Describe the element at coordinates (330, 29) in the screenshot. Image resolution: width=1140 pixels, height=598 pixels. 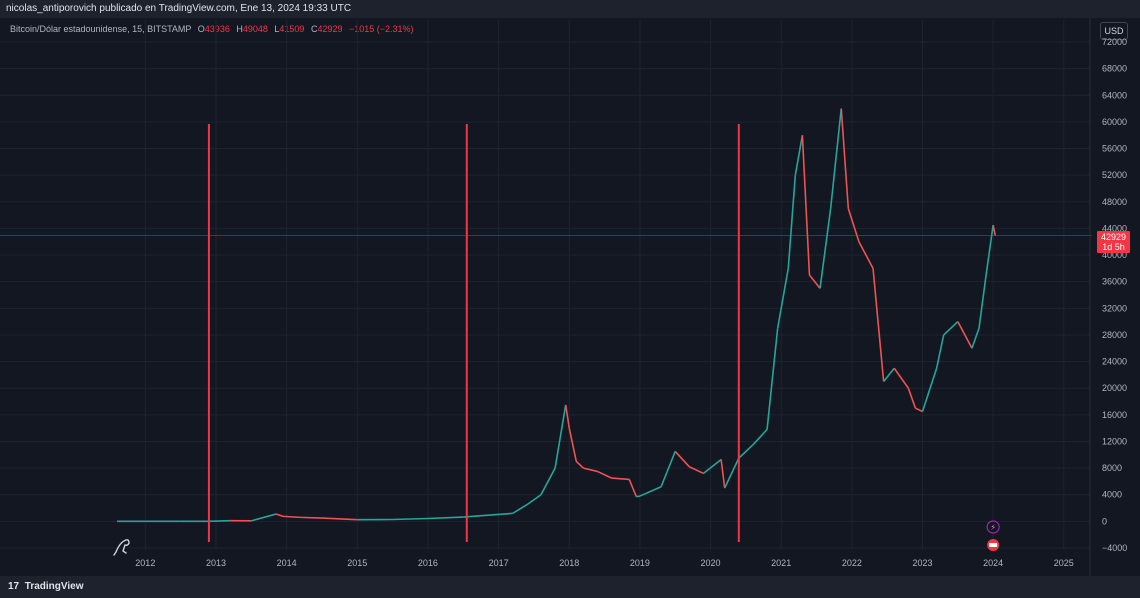
I see `close-value: 42929` at that location.